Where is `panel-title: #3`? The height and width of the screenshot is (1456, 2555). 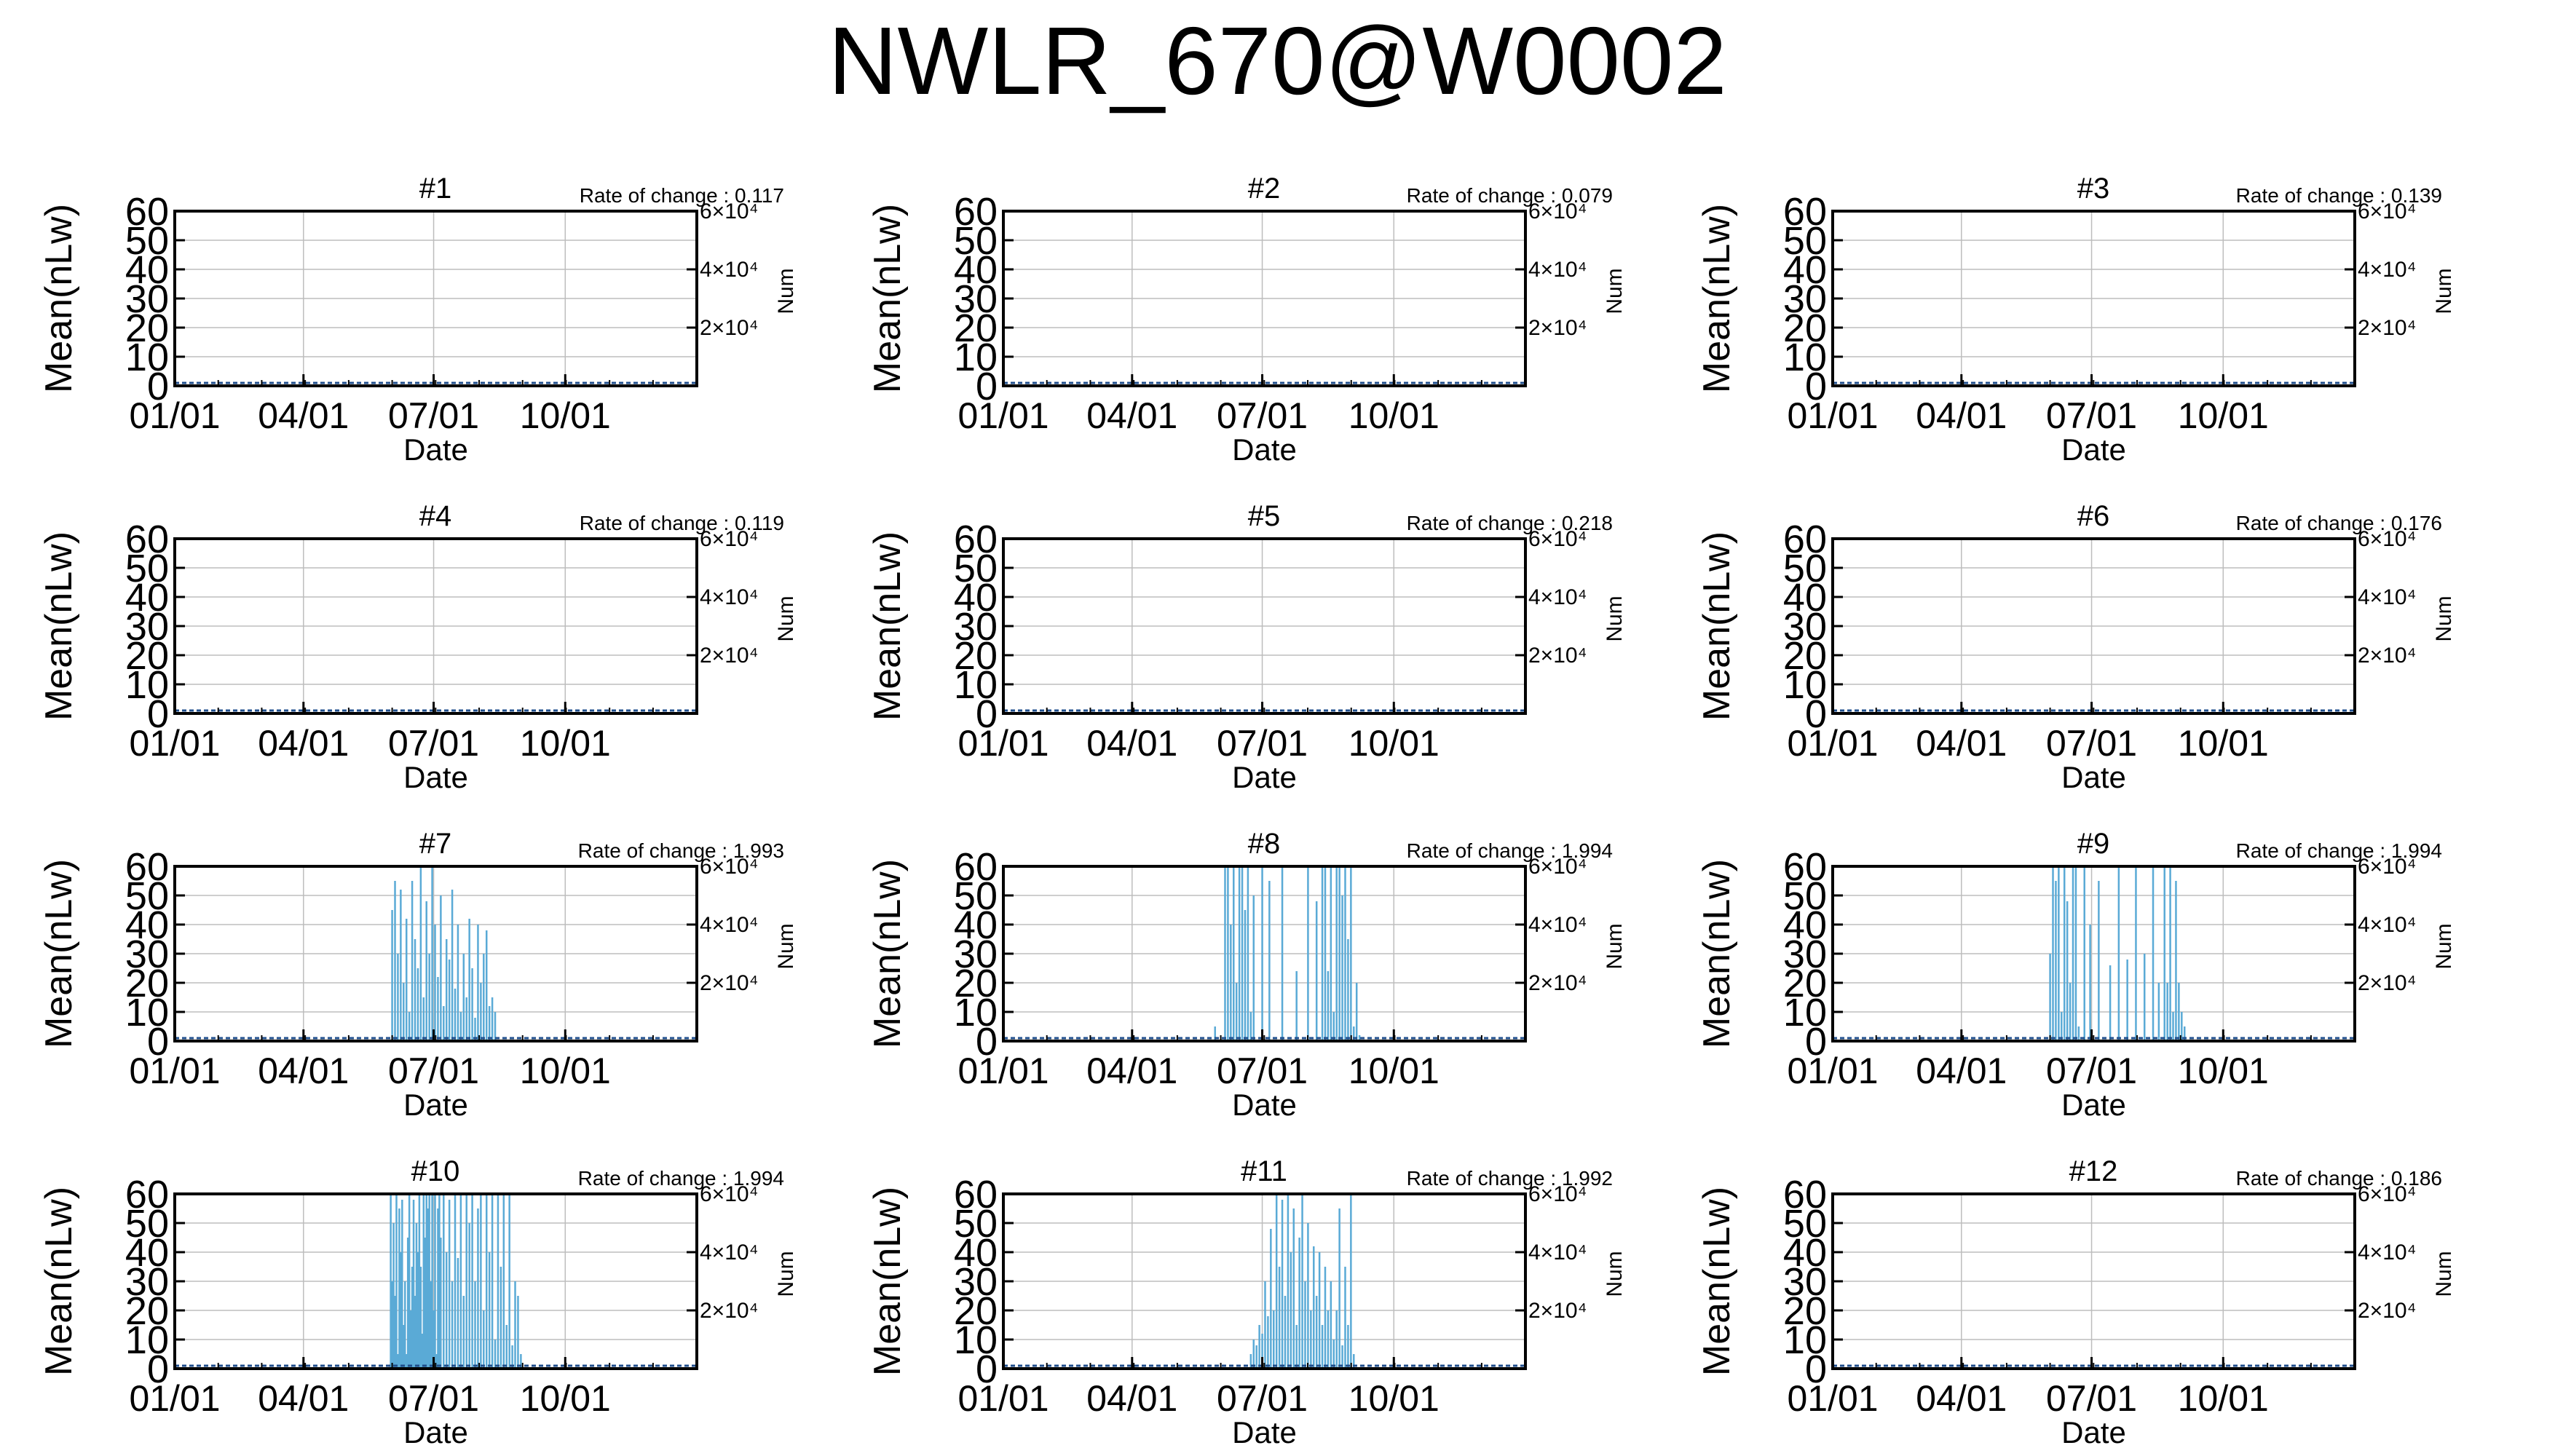
panel-title: #3 is located at coordinates (2093, 189).